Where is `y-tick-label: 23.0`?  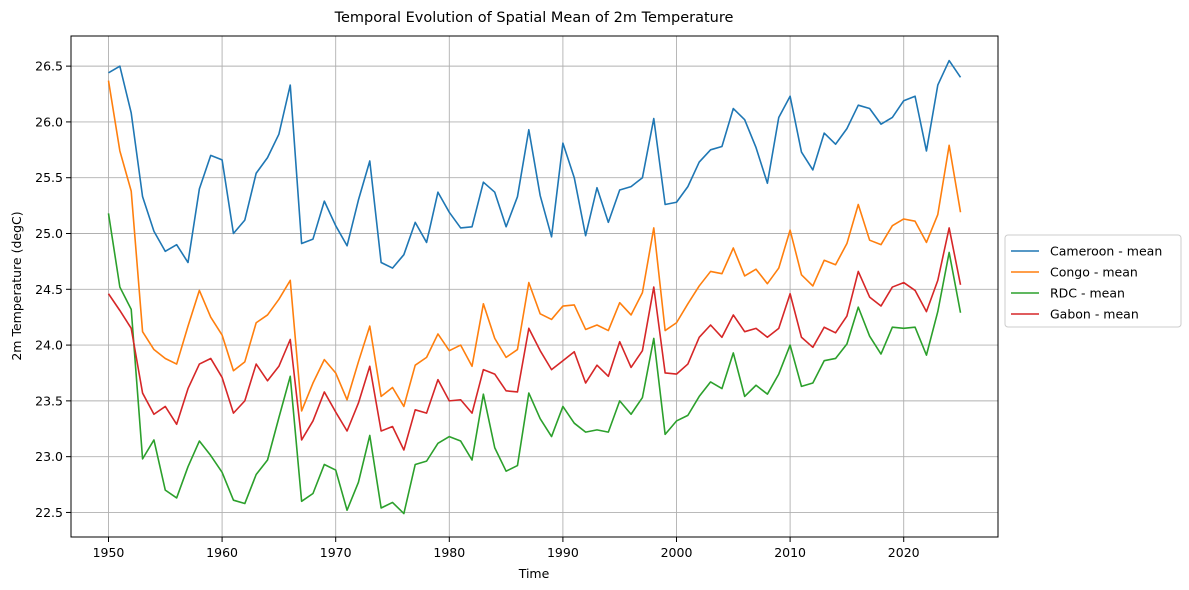 y-tick-label: 23.0 is located at coordinates (49, 456).